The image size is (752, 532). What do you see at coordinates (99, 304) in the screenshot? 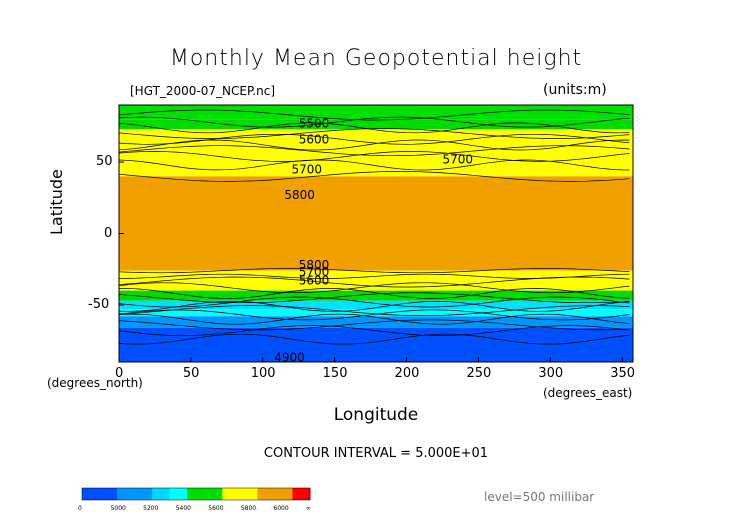
I see `y-tick-label: -50` at bounding box center [99, 304].